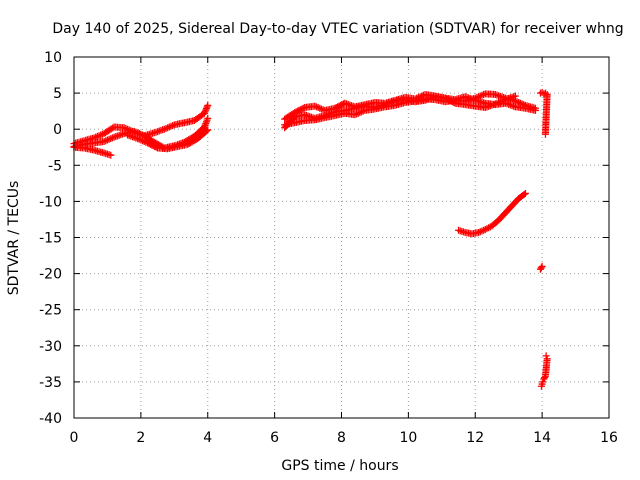  I want to click on y-tick-label: -25, so click(50, 311).